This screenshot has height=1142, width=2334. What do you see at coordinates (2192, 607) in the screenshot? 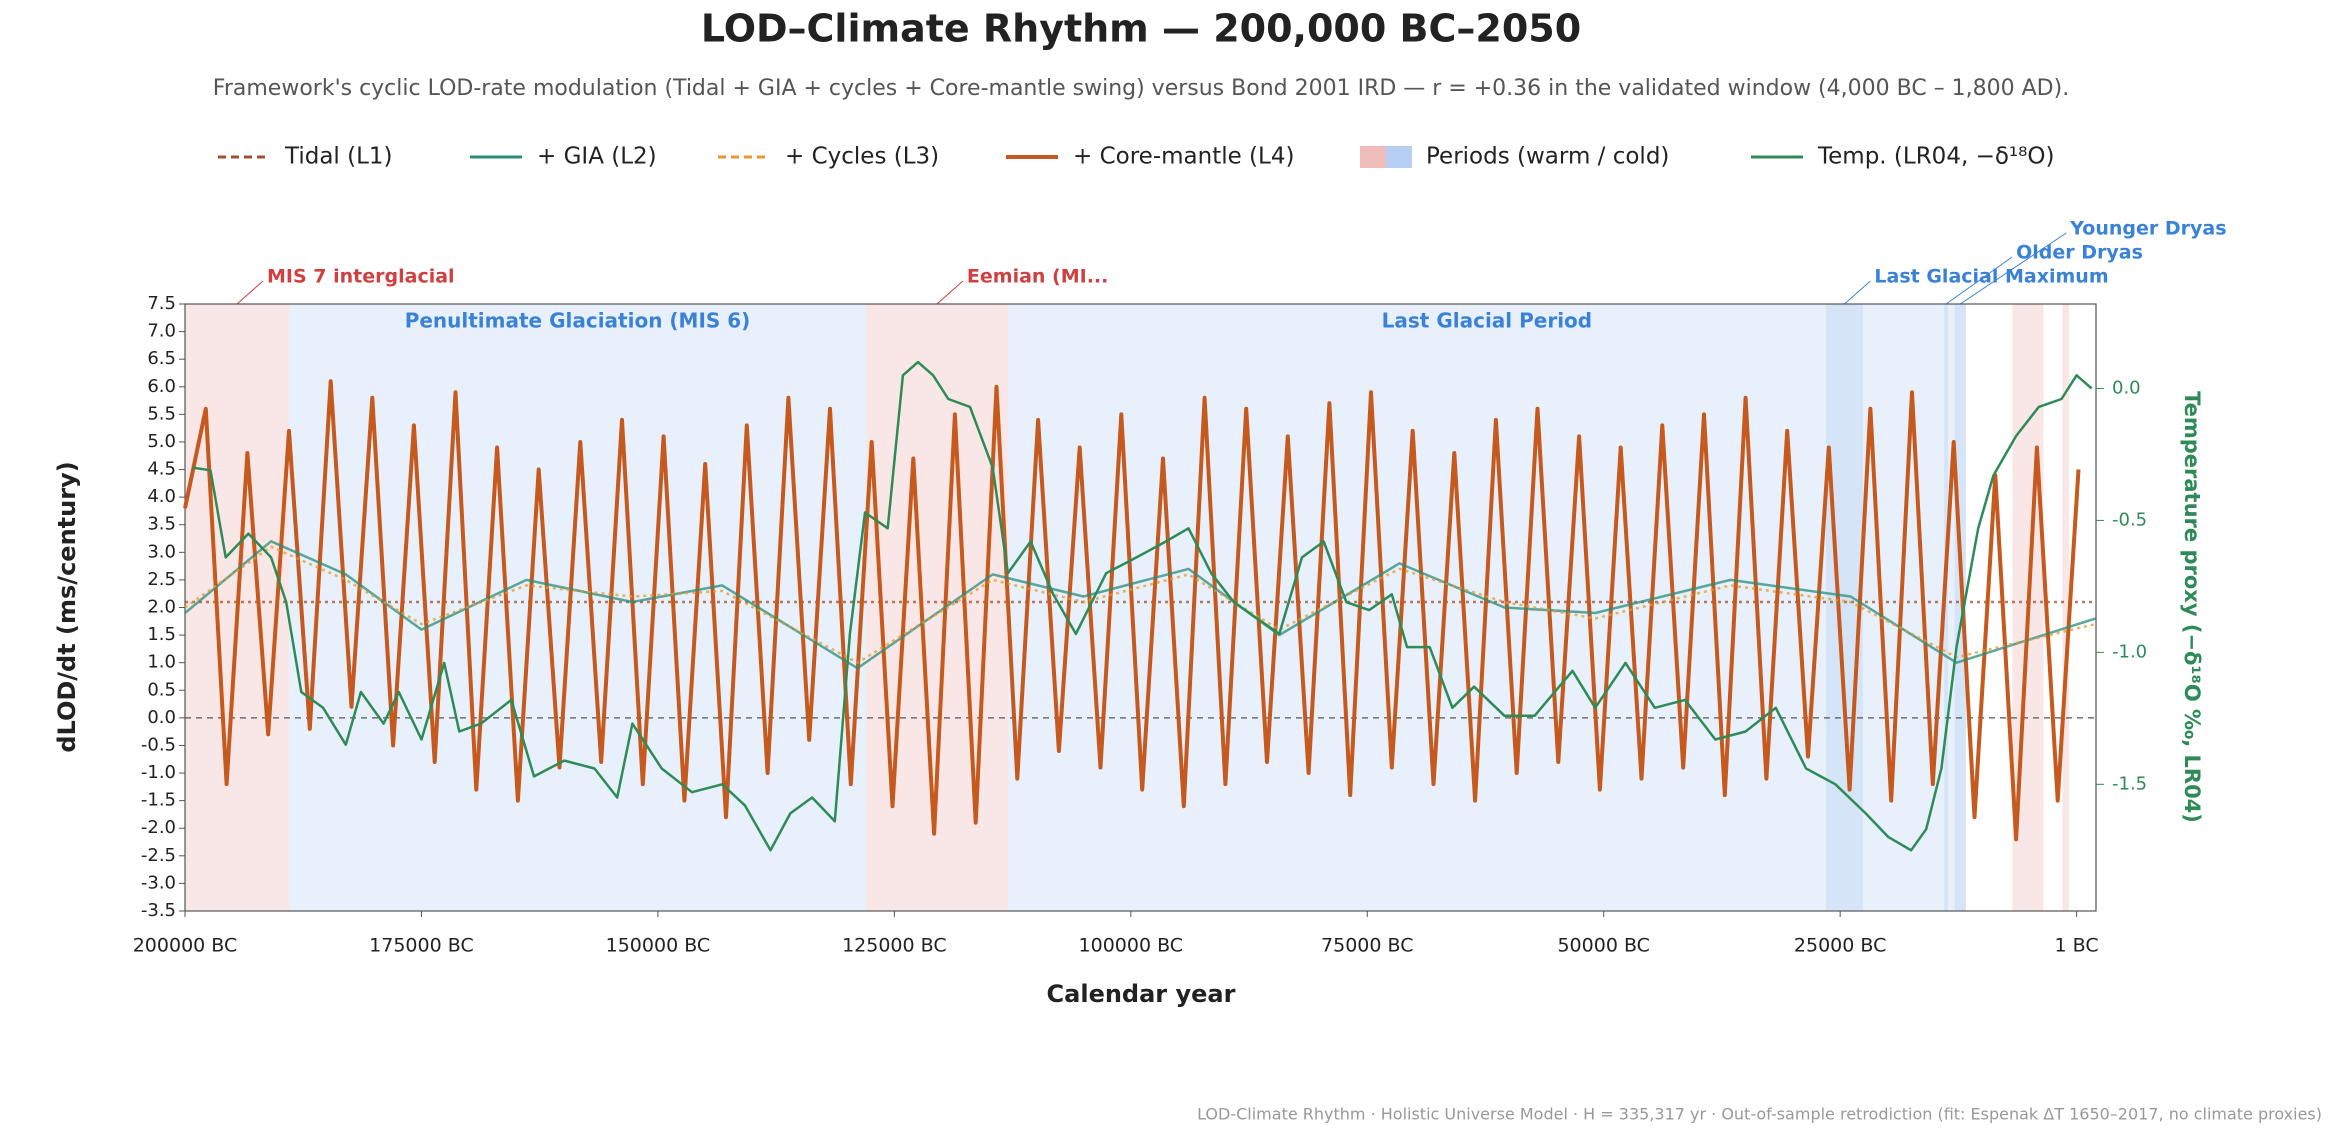
I see `y2-axis-label: Temperature proxy (−δ¹⁸O ‰, LR04)` at bounding box center [2192, 607].